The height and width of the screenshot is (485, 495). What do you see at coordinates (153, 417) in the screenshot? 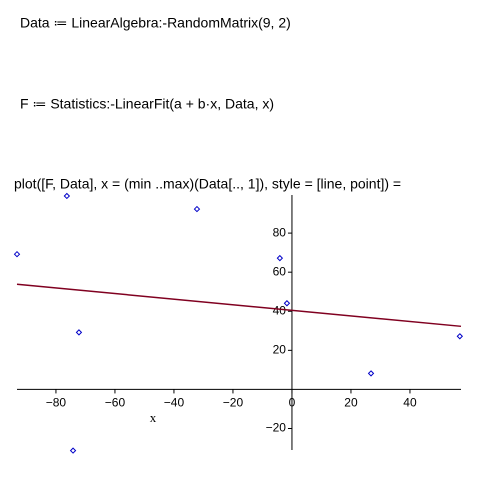
I see `x-axis-label: x` at bounding box center [153, 417].